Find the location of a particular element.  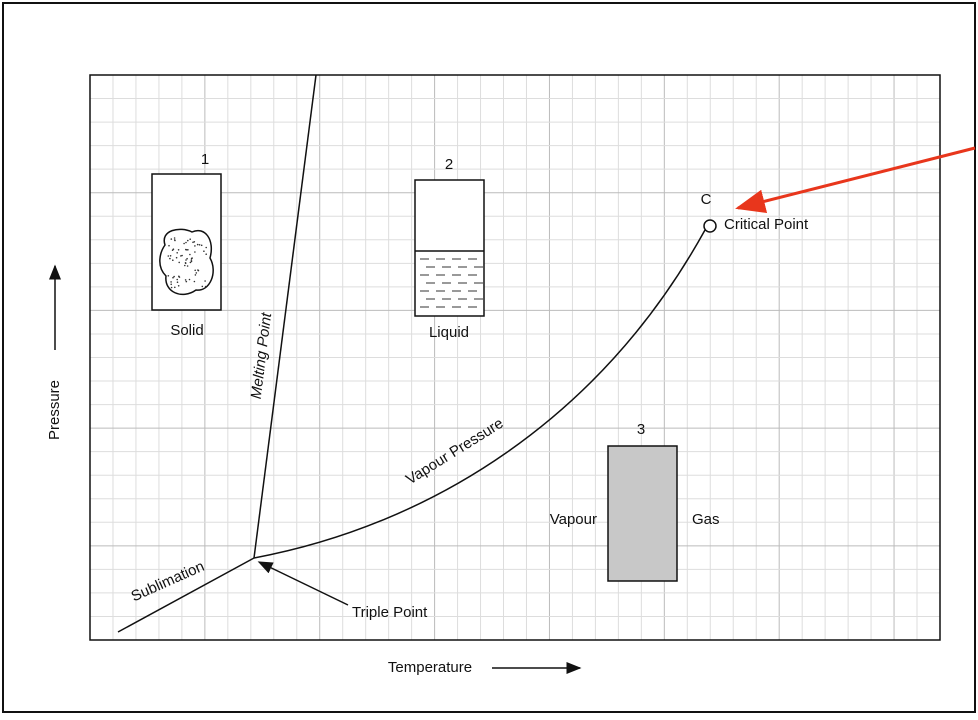

critical-point-marker is located at coordinates (710, 226).